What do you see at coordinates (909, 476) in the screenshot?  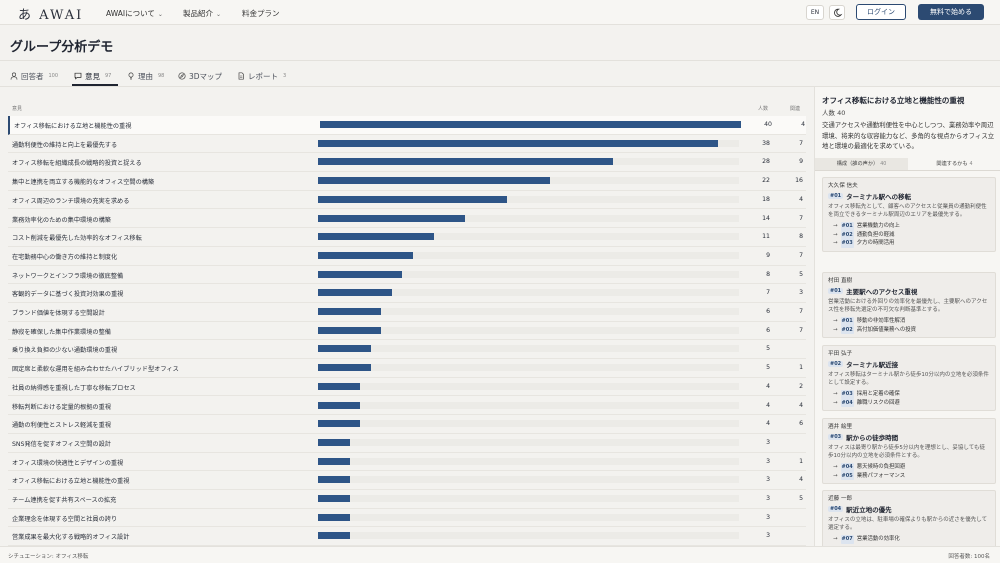 I see `reason-link: → #05 業務パフォーマンス` at bounding box center [909, 476].